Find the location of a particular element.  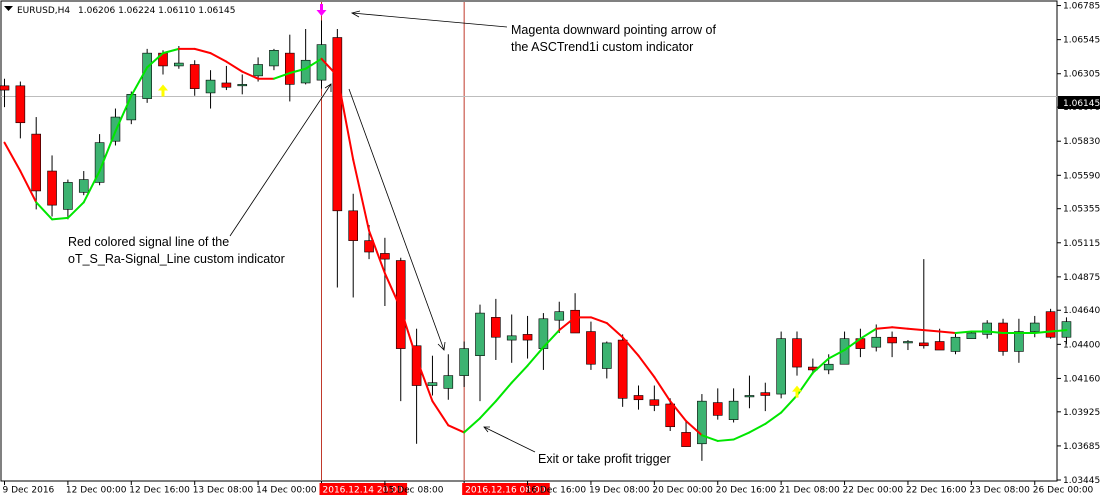

x-tick-label: 20 Dec 00:00 is located at coordinates (682, 491).